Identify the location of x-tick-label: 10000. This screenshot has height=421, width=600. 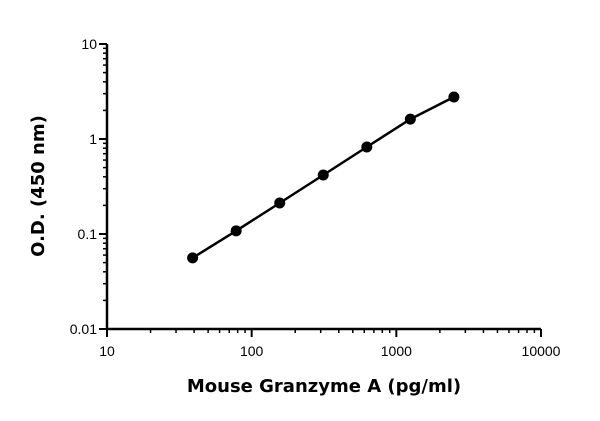
(541, 351).